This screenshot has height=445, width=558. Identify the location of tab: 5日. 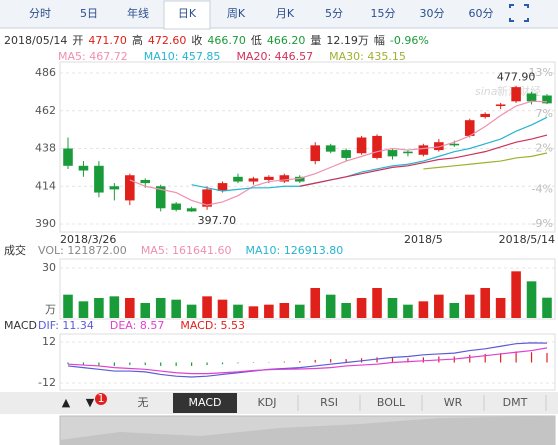
(89, 13).